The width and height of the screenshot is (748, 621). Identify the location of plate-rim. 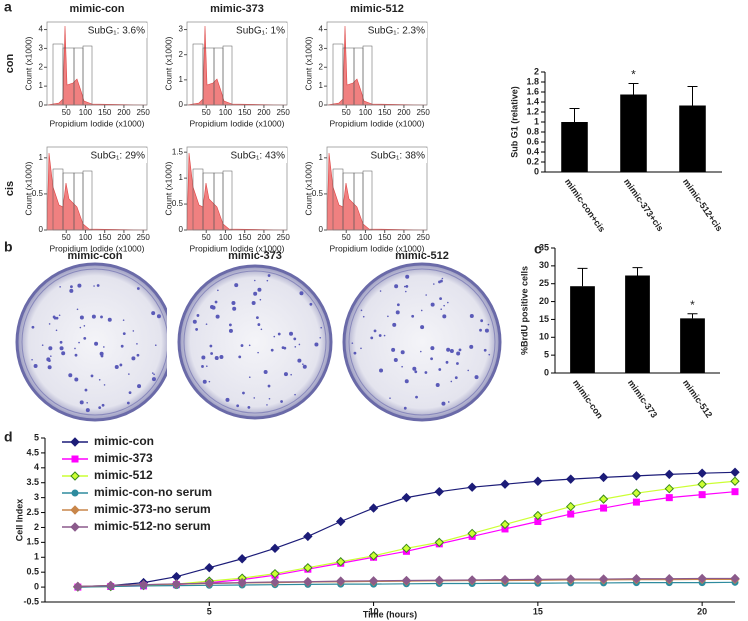
(422, 342).